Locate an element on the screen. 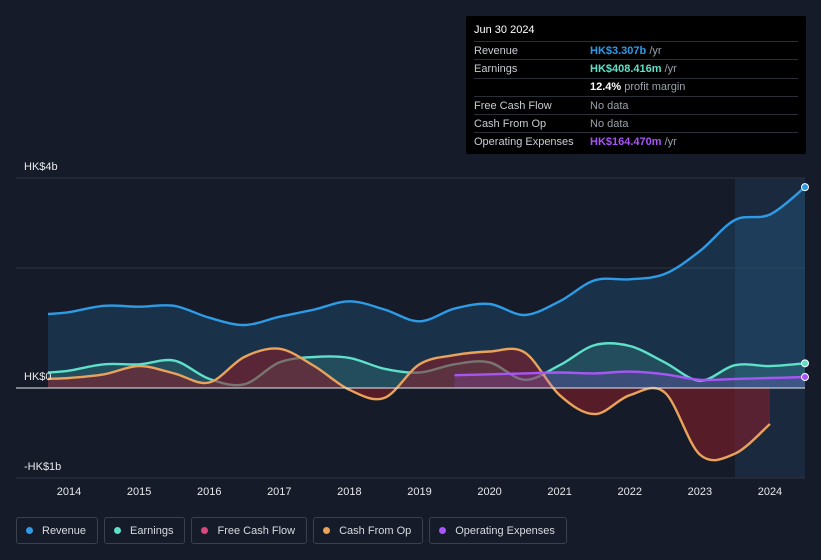  tooltip-row-value: HK$408.416m /yr is located at coordinates (633, 68).